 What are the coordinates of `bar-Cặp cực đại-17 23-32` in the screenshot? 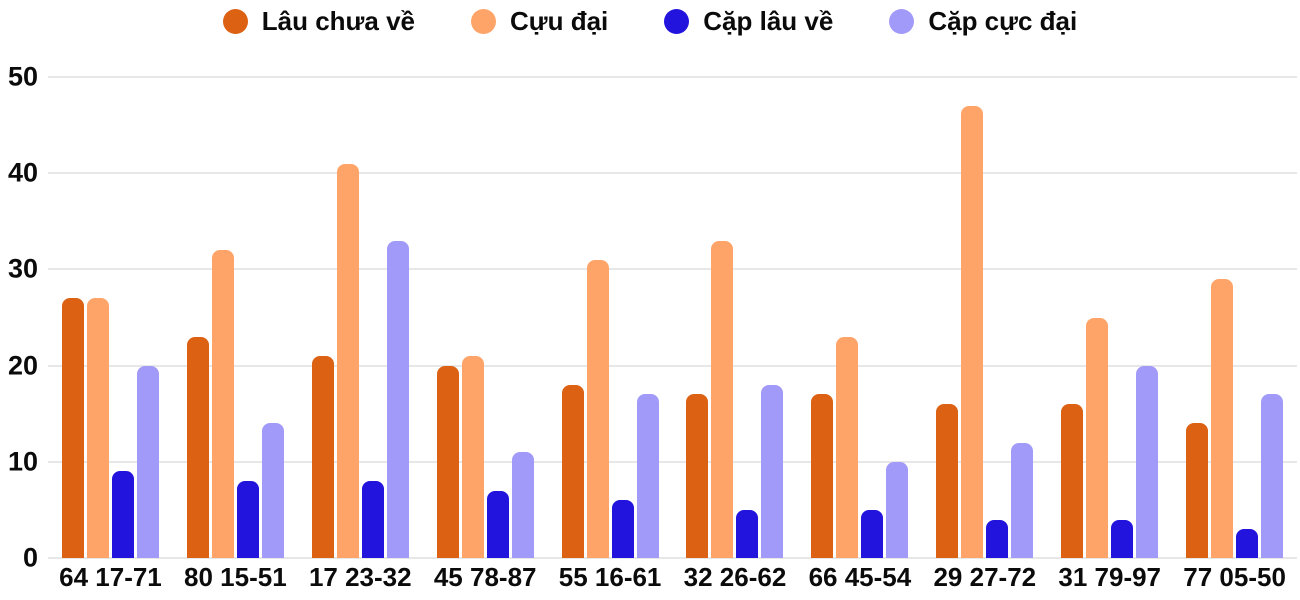 It's located at (397, 399).